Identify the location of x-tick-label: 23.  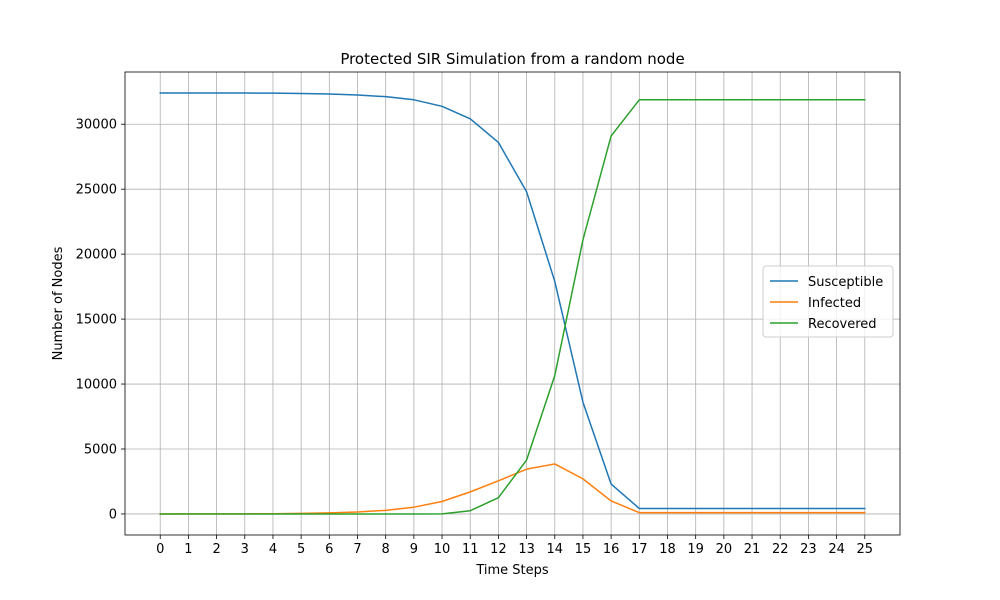
(808, 549).